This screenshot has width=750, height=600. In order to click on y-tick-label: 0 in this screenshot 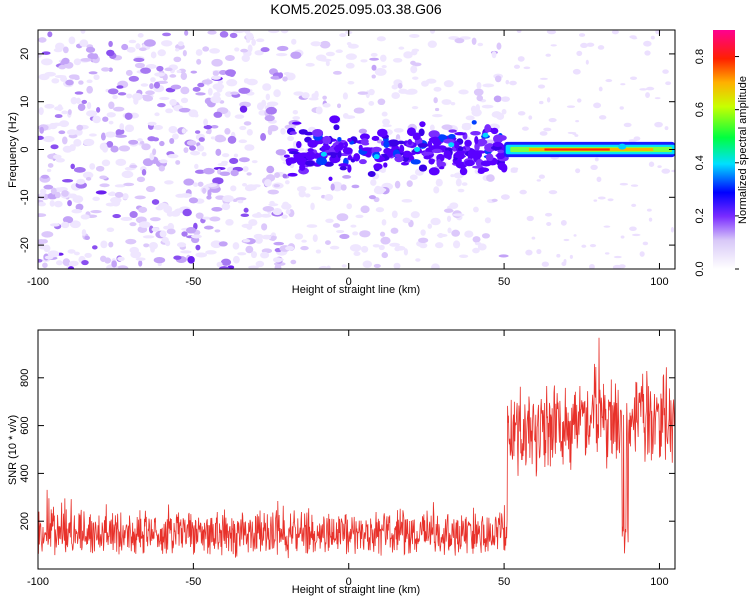, I will do `click(25, 149)`.